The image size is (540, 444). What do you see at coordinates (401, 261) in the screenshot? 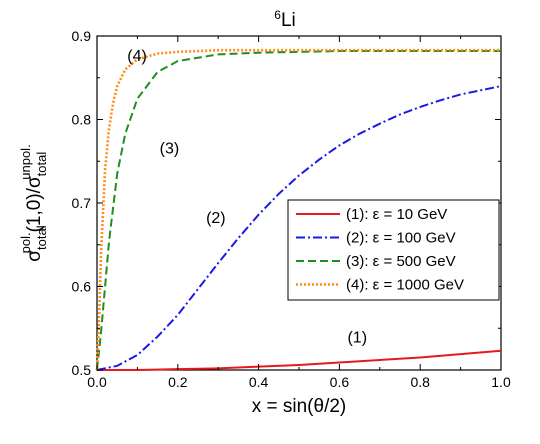
I see `legend-label-3: (3): ε = 500 GeV` at bounding box center [401, 261].